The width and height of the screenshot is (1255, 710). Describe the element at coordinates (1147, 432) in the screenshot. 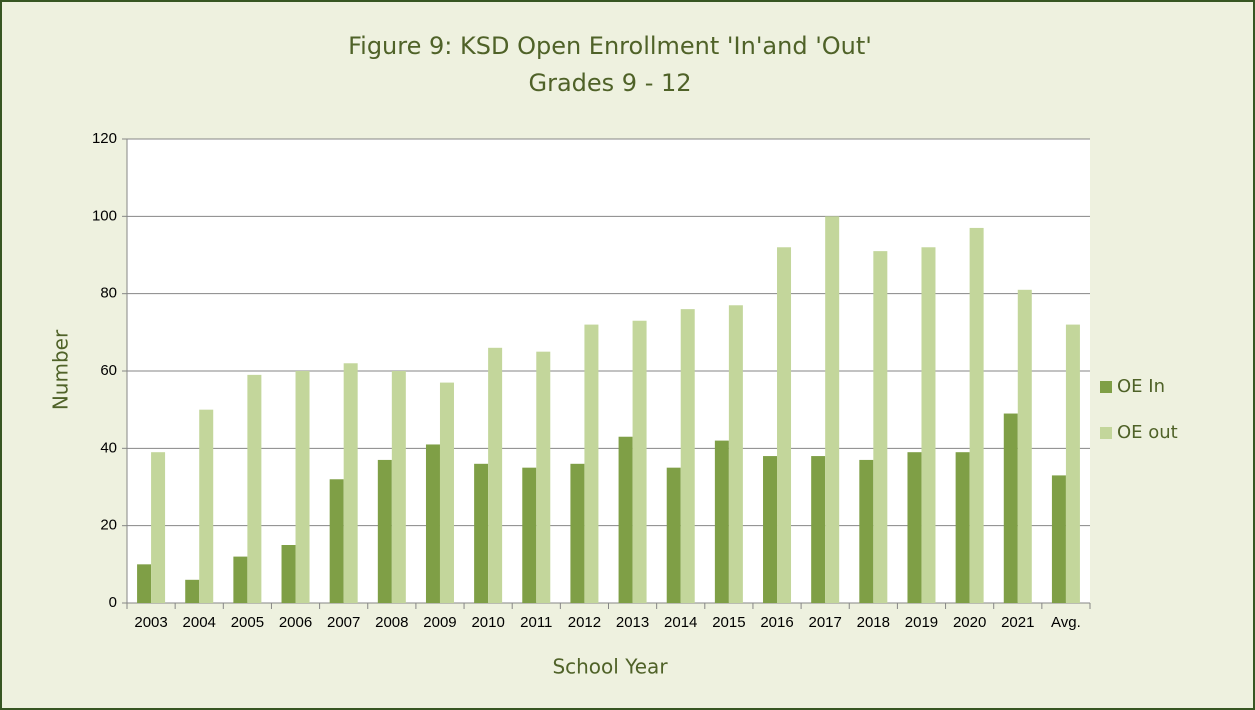

I see `legend-label: OE out` at that location.